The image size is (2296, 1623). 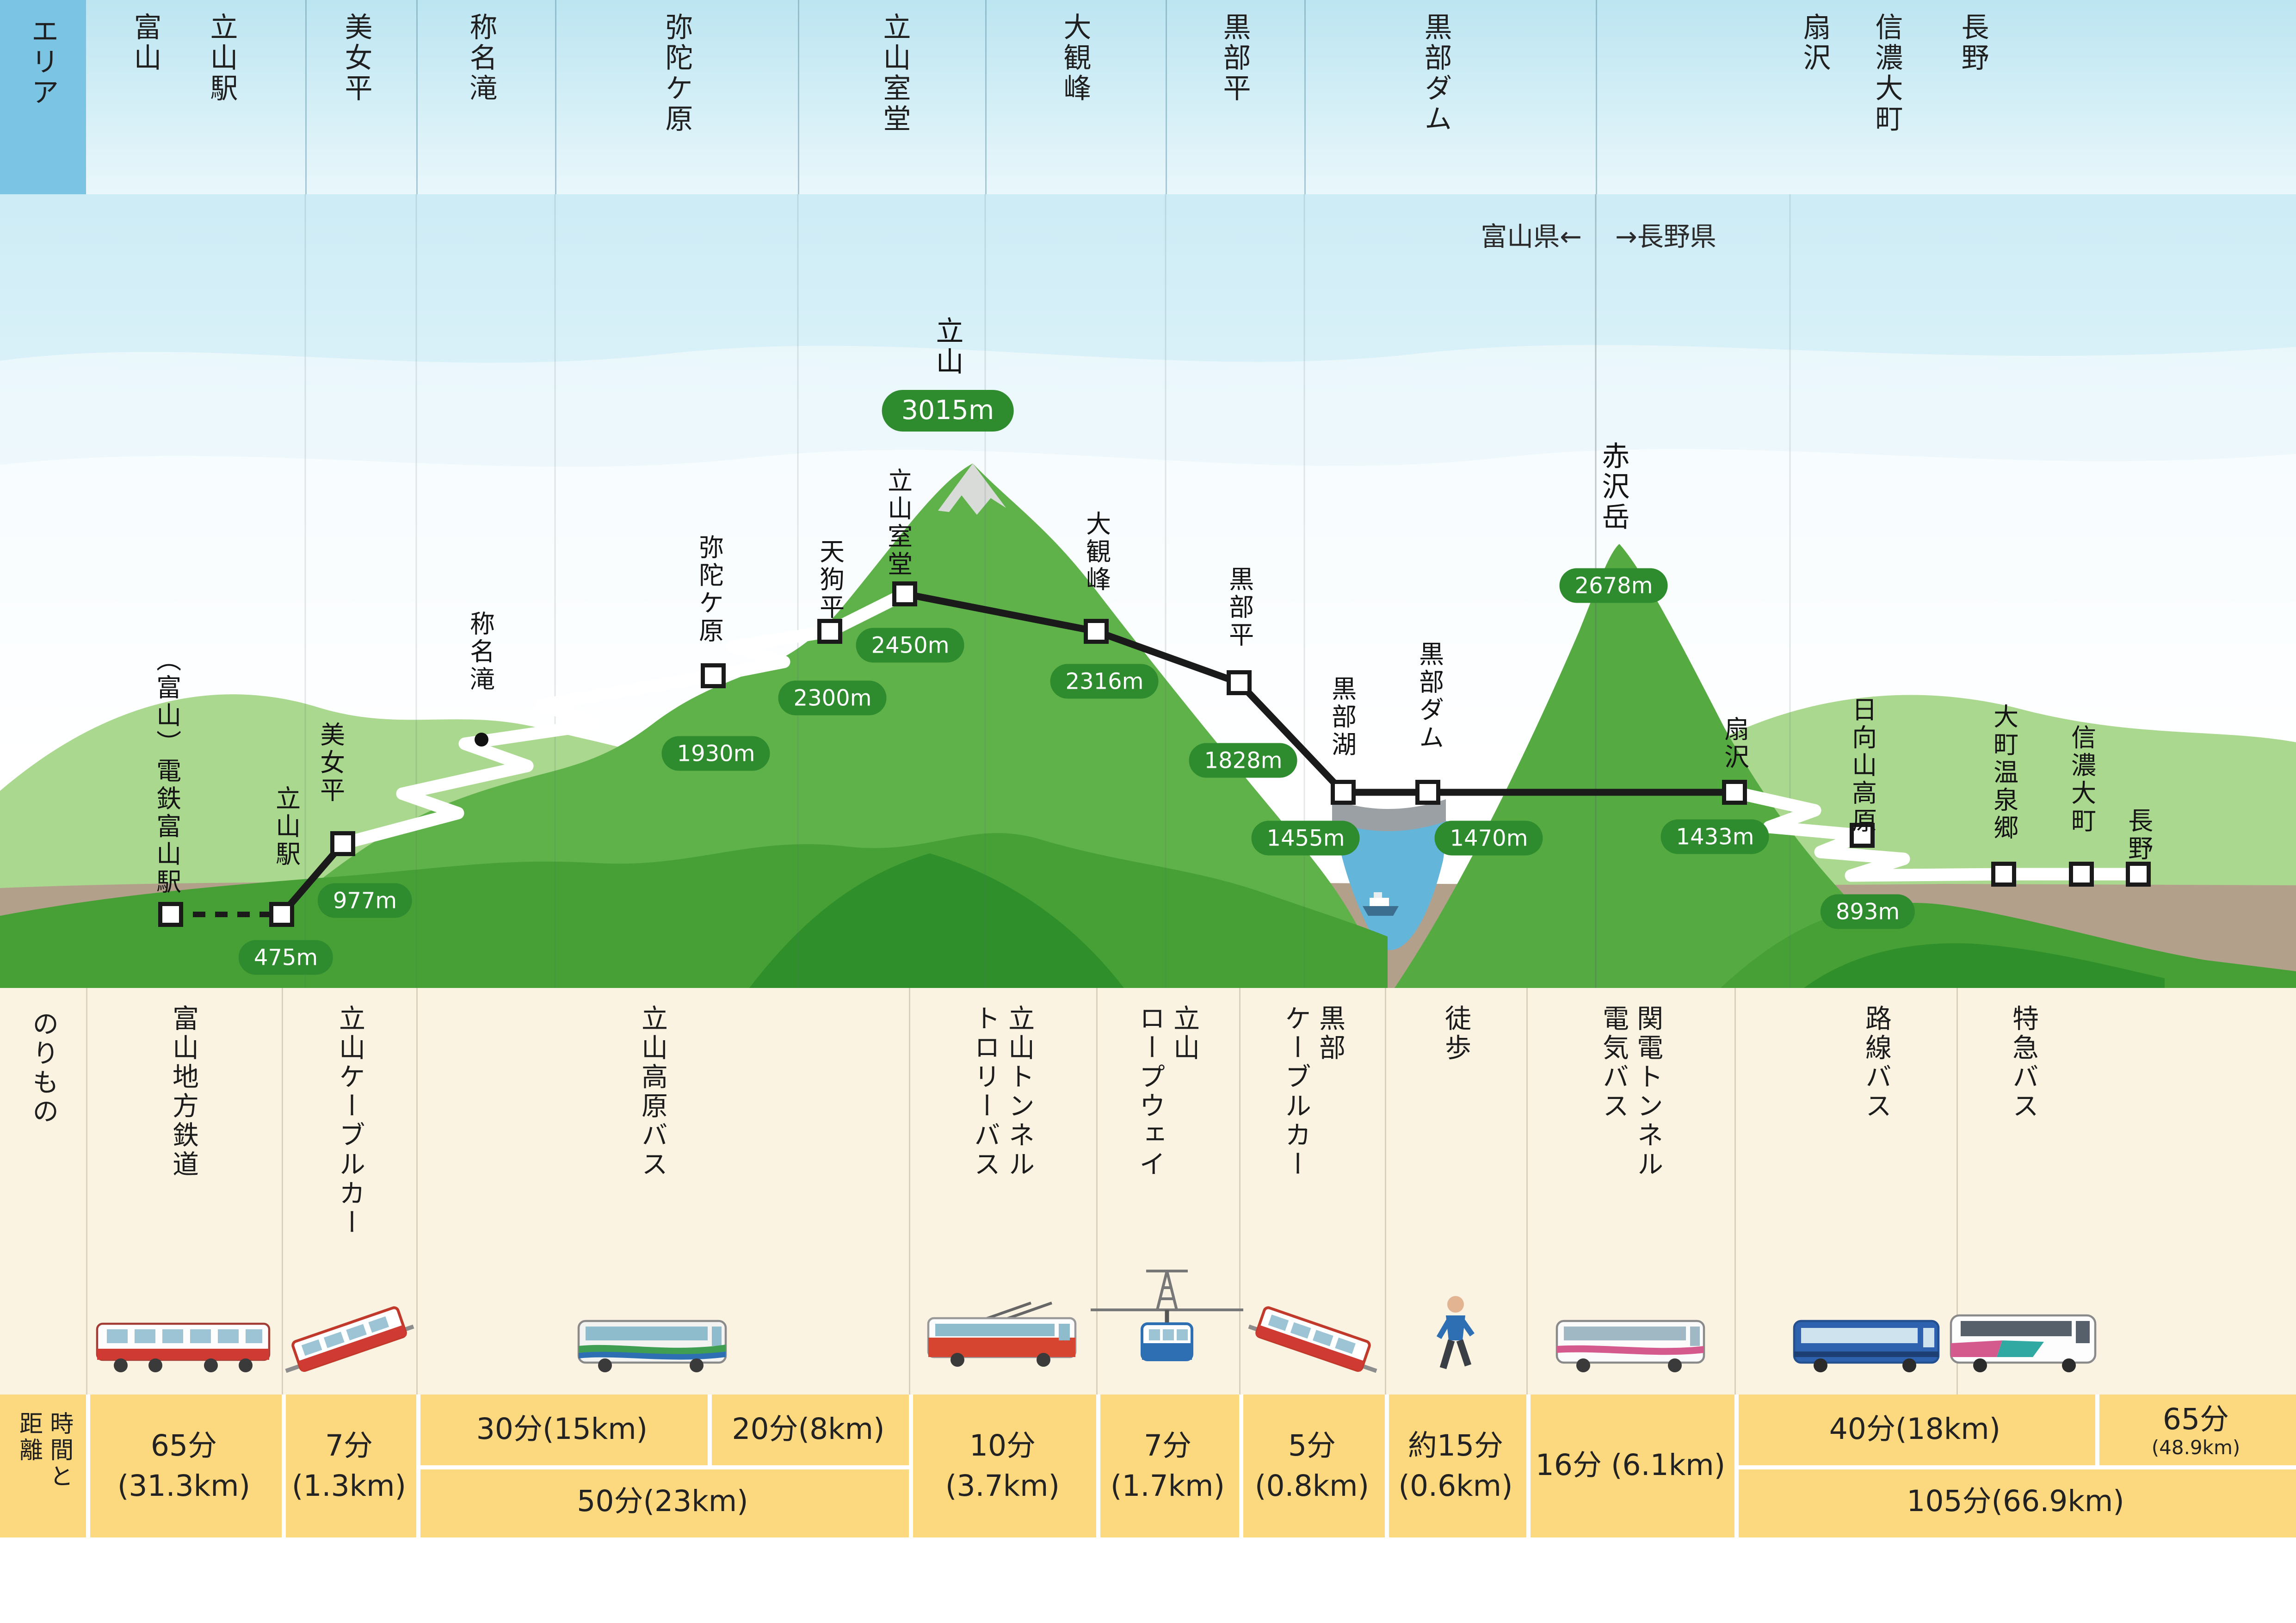 I want to click on tateyama-cable-car-icon, so click(x=349, y=1340).